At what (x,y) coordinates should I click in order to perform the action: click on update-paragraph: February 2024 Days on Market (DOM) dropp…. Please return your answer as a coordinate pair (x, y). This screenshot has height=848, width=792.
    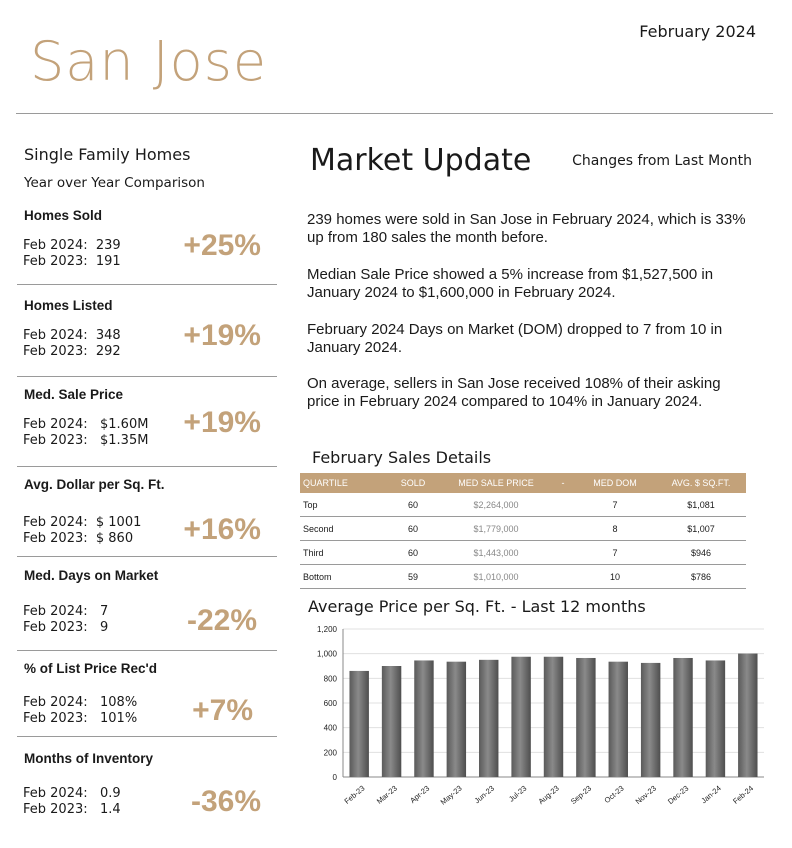
    Looking at the image, I should click on (515, 338).